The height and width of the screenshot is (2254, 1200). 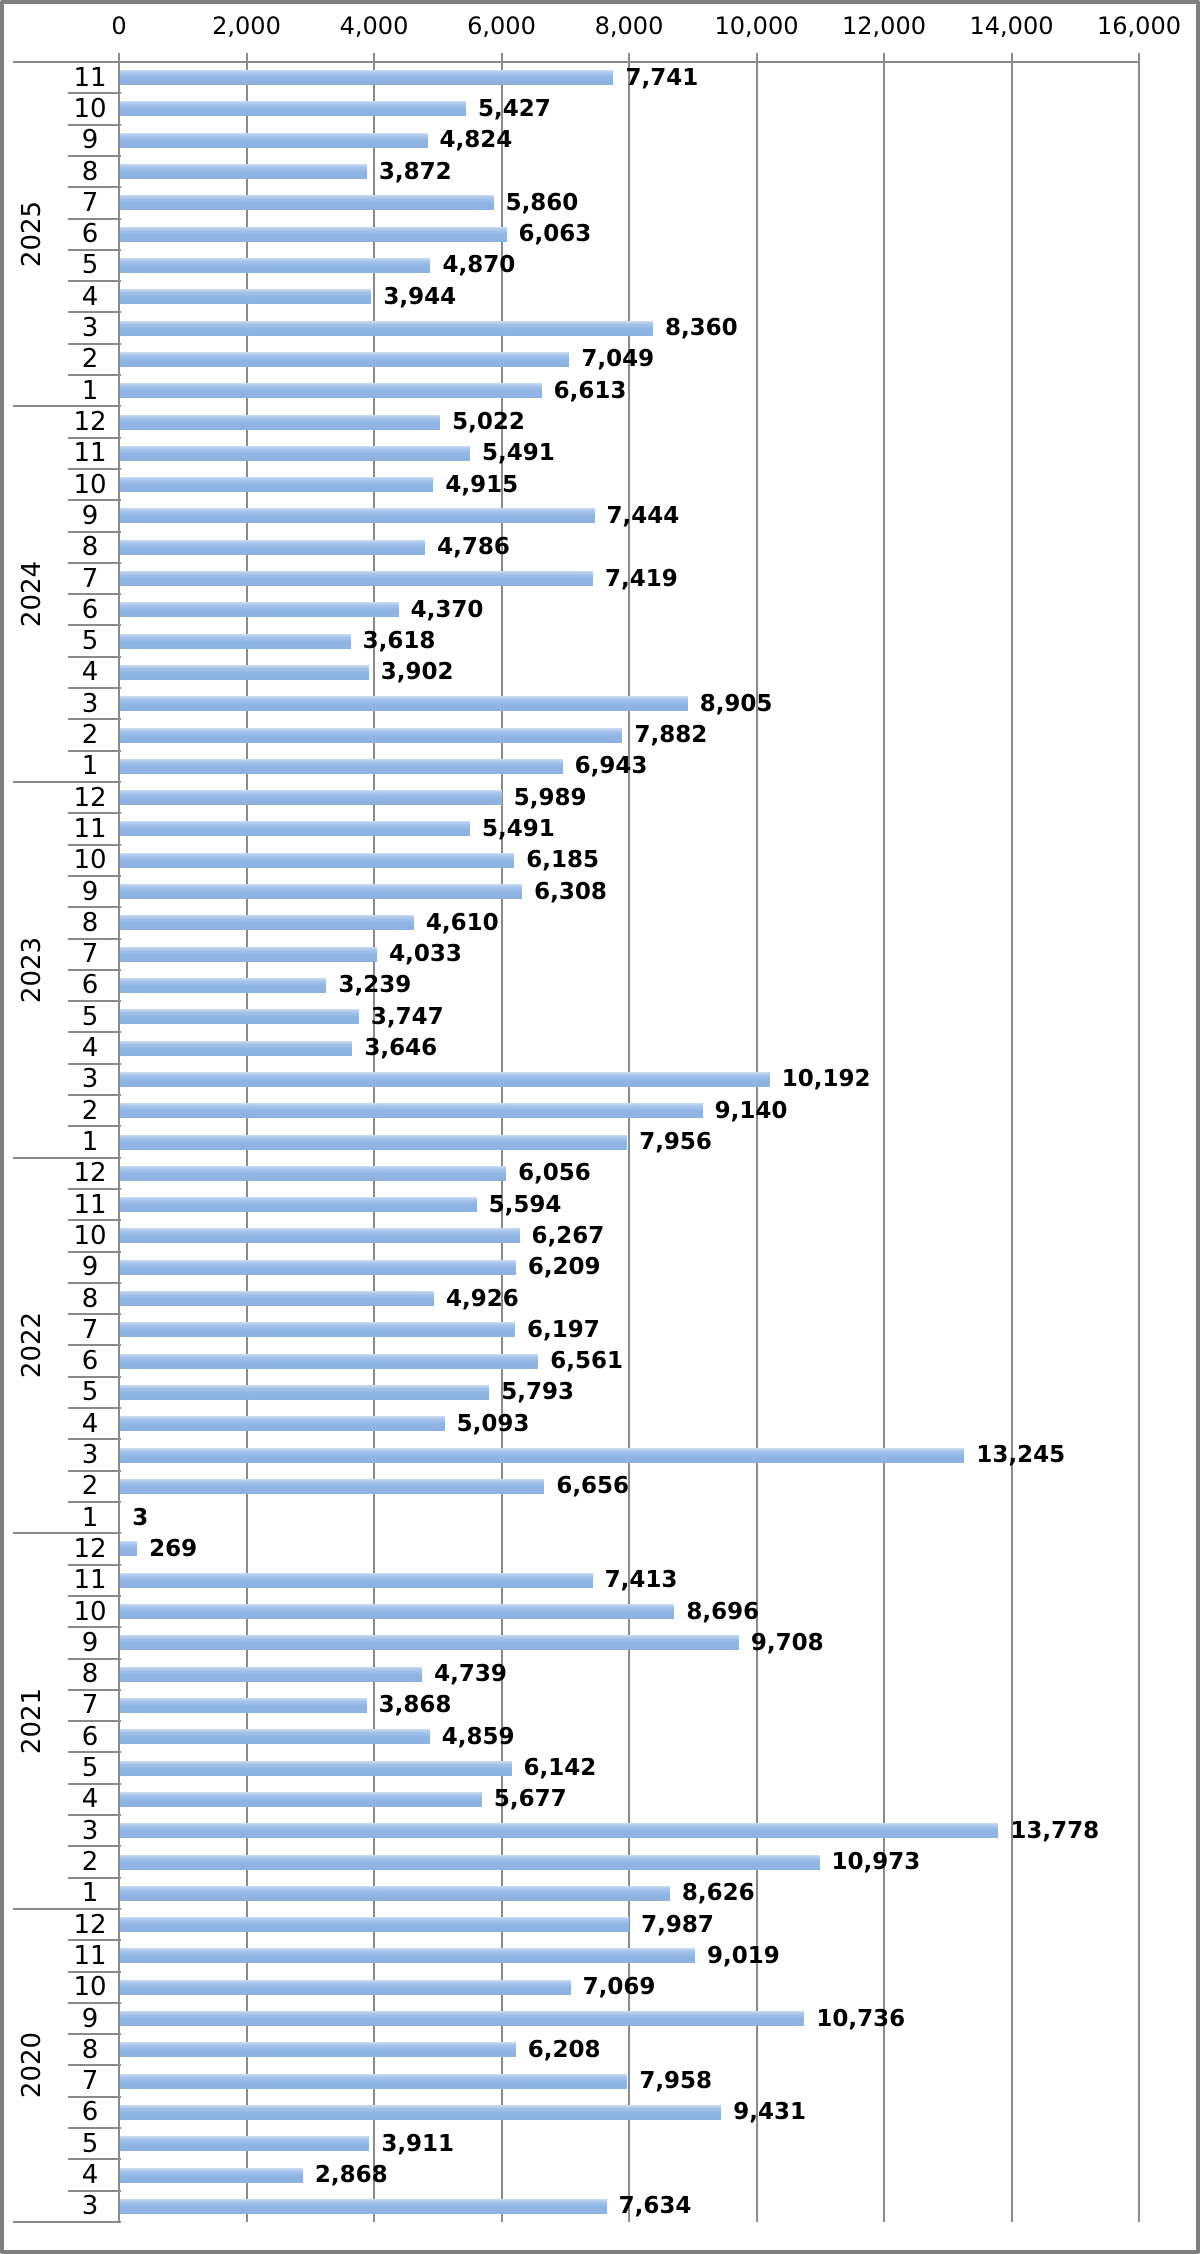 I want to click on bar-value-label: 3,902, so click(x=417, y=672).